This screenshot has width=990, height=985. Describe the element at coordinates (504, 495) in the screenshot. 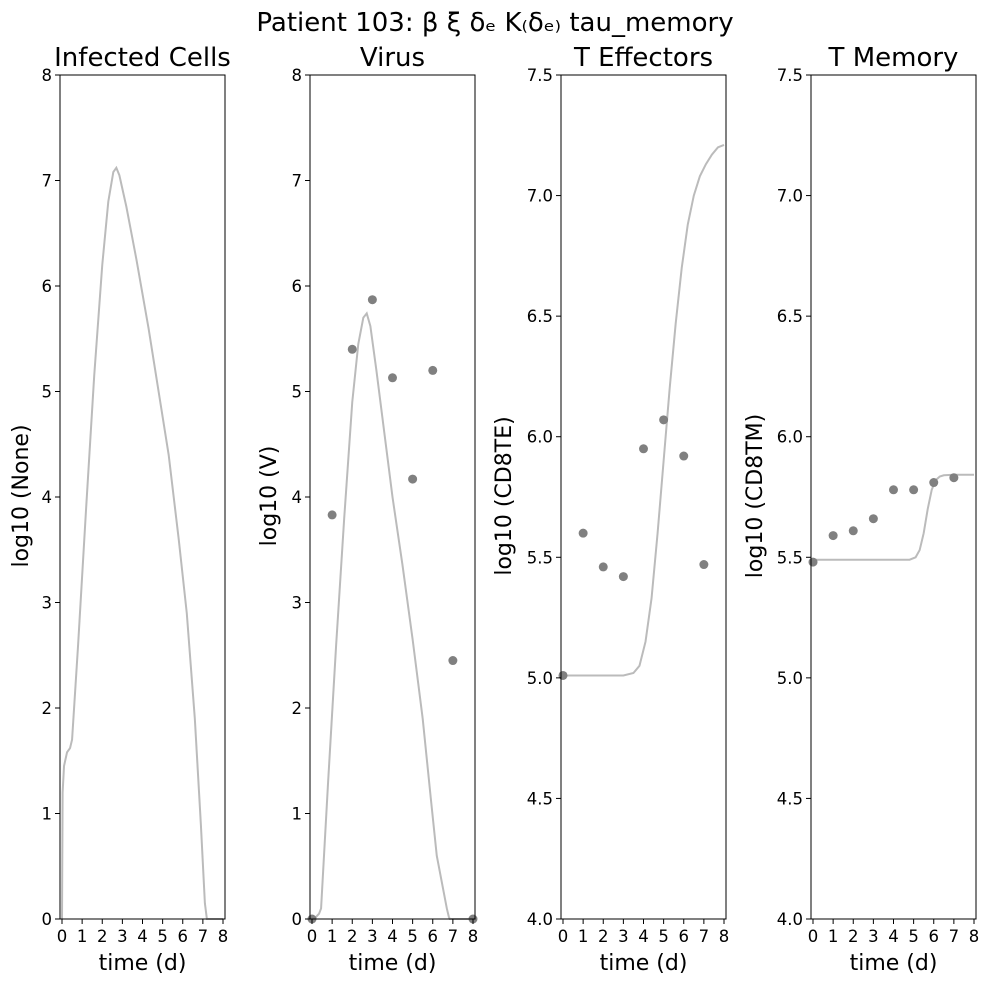

I see `y-axis-label: log10 (CD8TE)` at that location.